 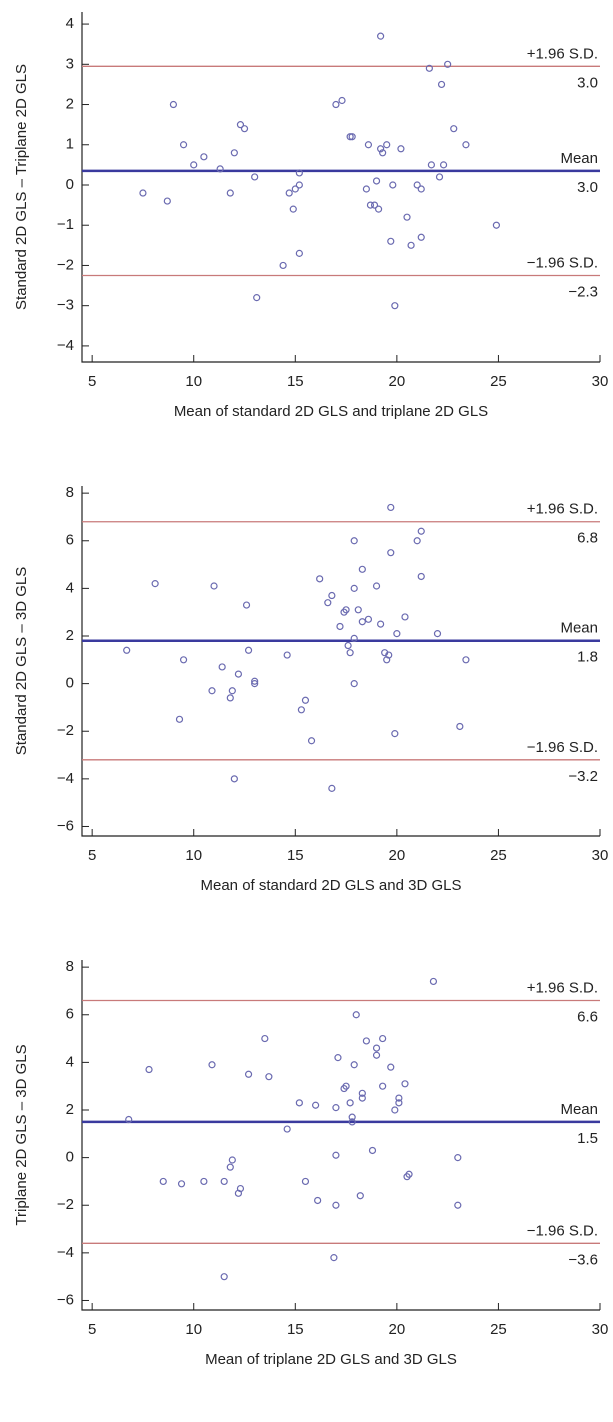 I want to click on x-tick-label: 25, so click(x=498, y=381).